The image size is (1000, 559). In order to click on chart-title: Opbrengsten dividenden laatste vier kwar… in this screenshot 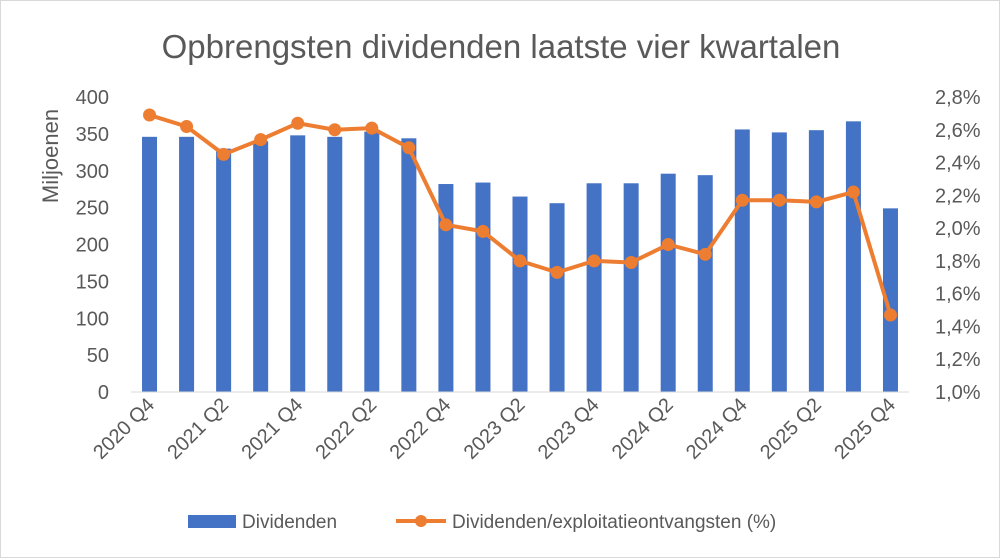, I will do `click(501, 46)`.